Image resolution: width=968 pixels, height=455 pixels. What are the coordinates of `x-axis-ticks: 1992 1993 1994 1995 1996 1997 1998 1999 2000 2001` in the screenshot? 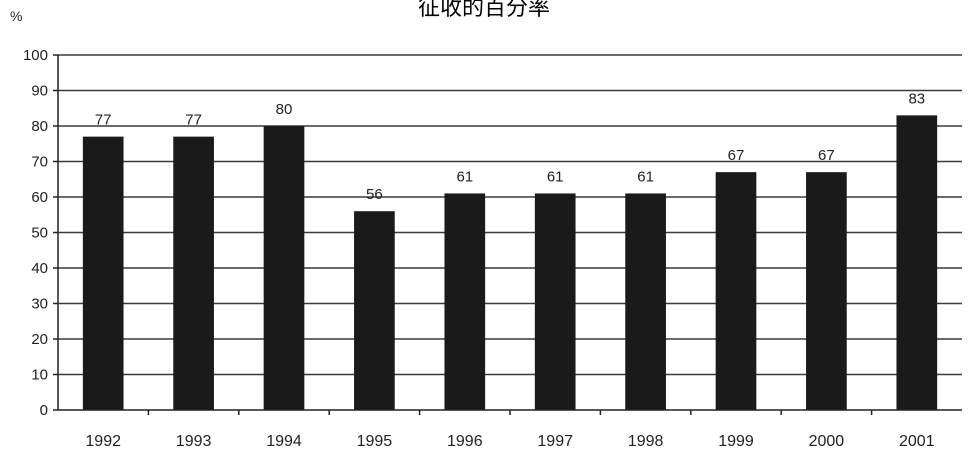 It's located at (510, 430).